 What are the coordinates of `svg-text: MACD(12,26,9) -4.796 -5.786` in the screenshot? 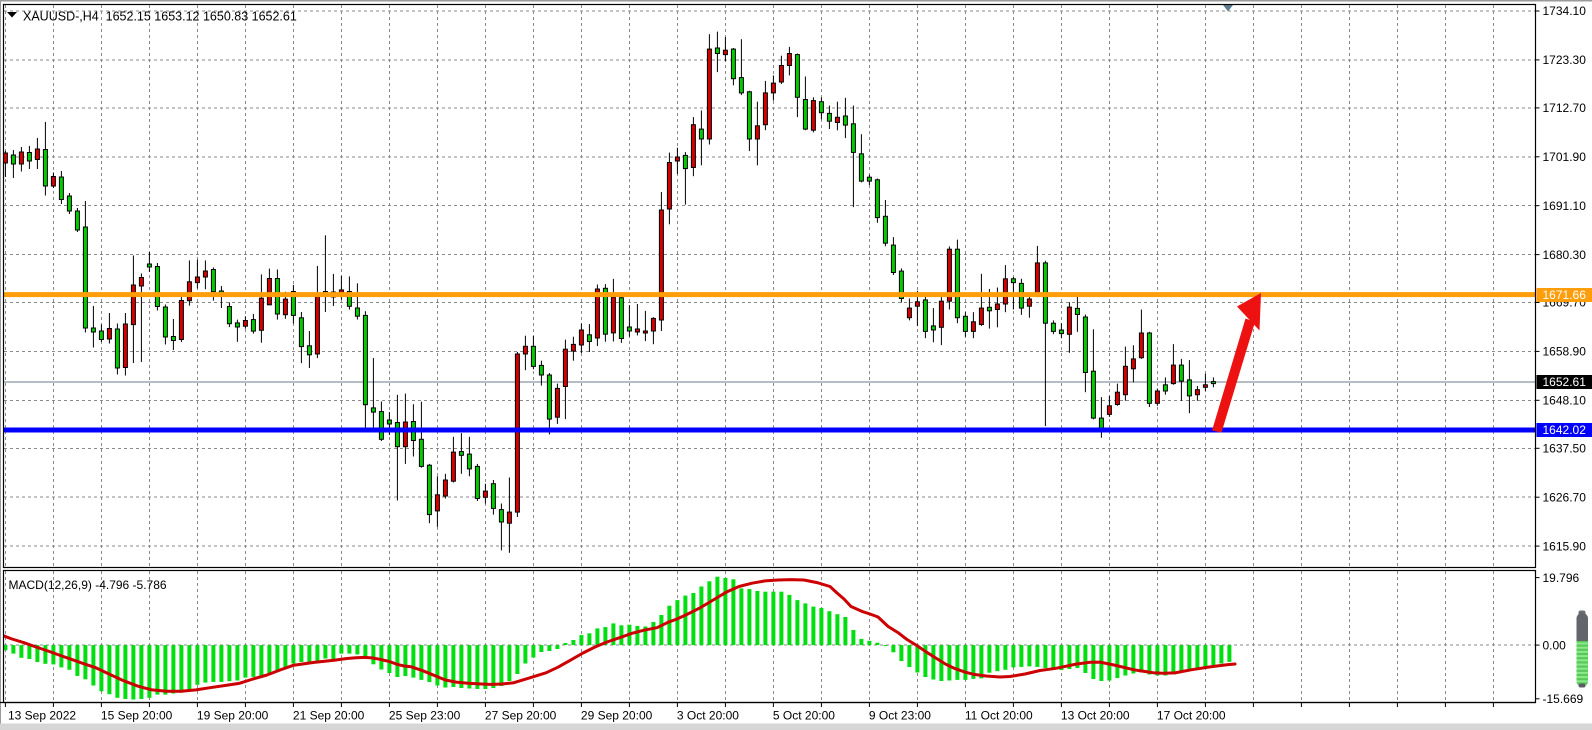 It's located at (88, 585).